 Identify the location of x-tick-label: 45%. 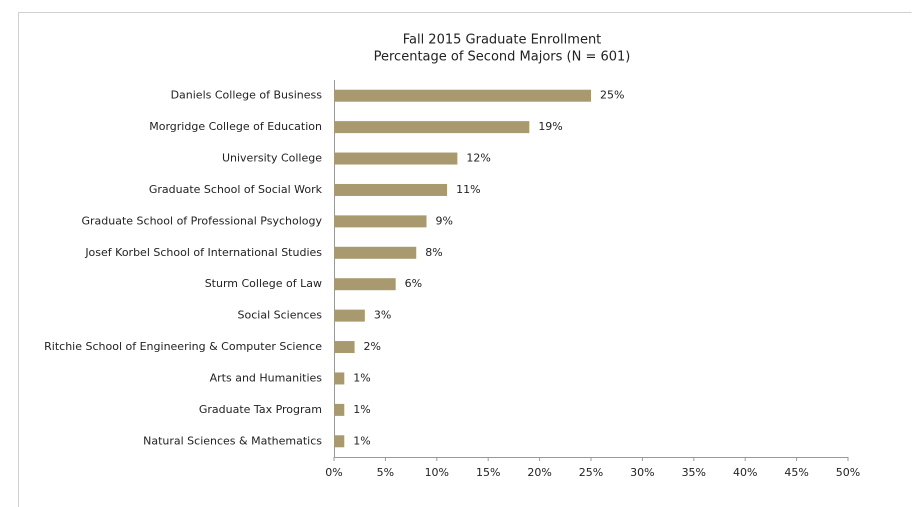
(796, 472).